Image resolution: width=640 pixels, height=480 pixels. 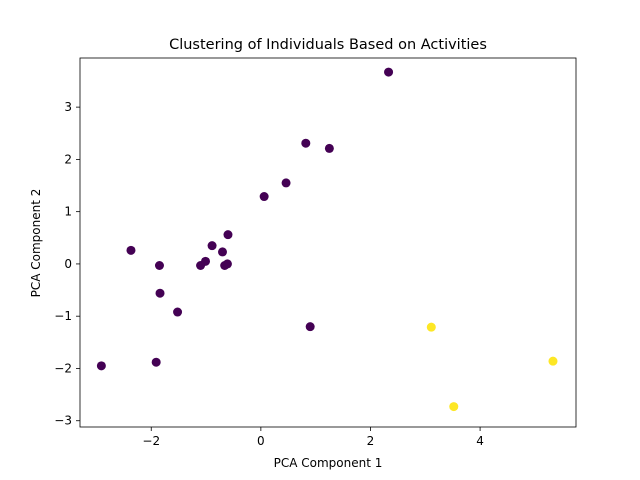 What do you see at coordinates (68, 159) in the screenshot?
I see `y-tick-label: 2` at bounding box center [68, 159].